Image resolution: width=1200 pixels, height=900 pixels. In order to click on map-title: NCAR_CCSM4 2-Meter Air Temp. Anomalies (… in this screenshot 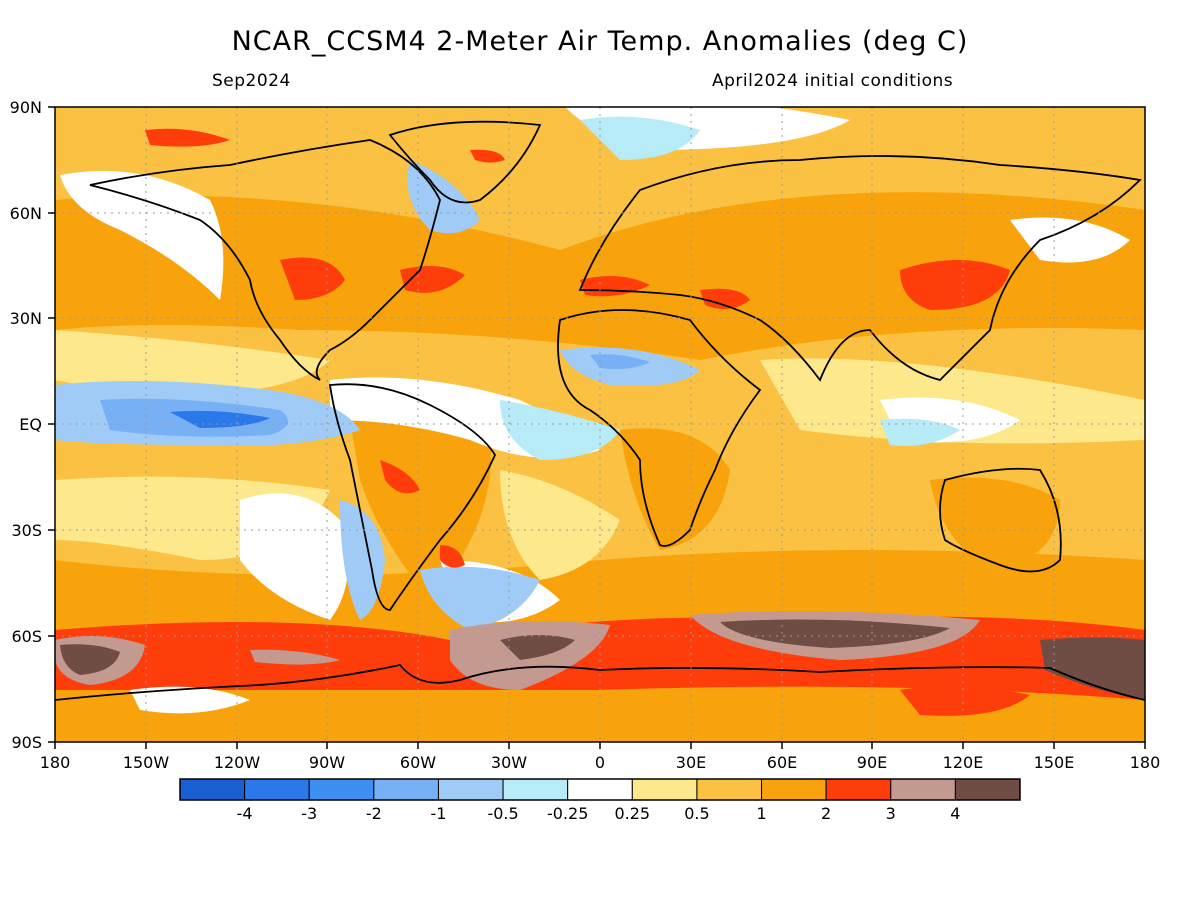, I will do `click(600, 41)`.